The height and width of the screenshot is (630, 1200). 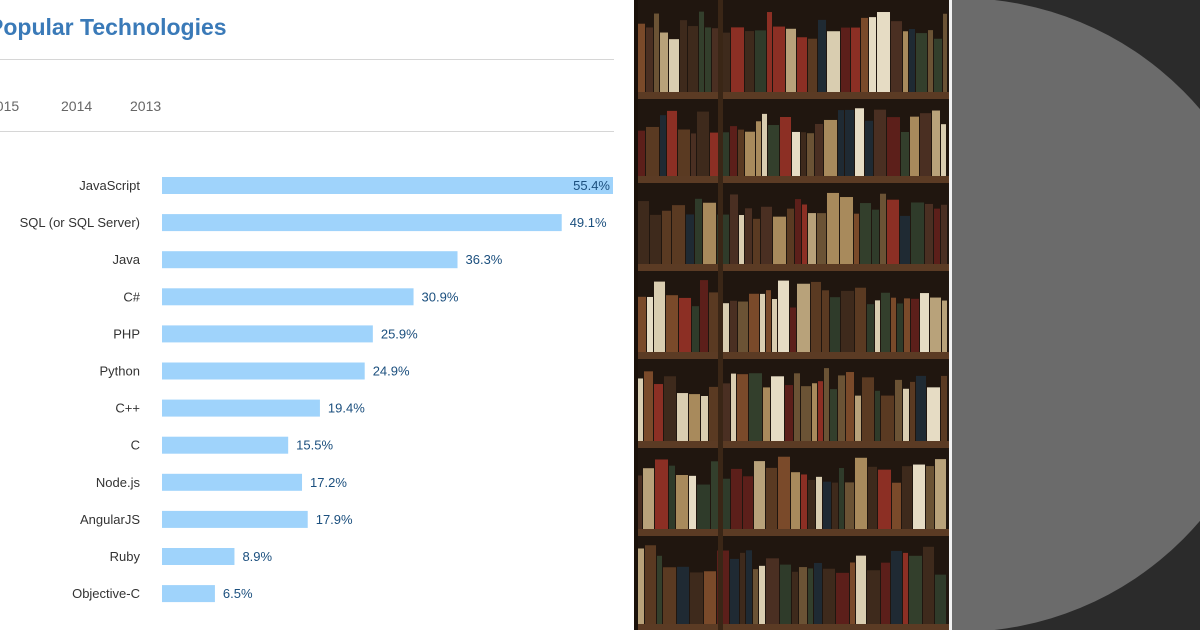 I want to click on value-label-c: 30.9%, so click(x=440, y=296).